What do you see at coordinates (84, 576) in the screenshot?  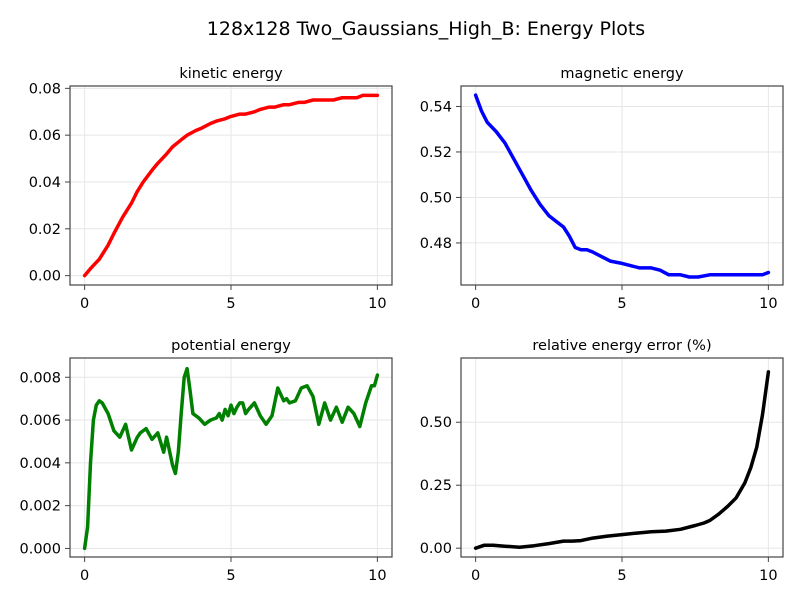 I see `potential-energy-xtick-label-0: 0` at bounding box center [84, 576].